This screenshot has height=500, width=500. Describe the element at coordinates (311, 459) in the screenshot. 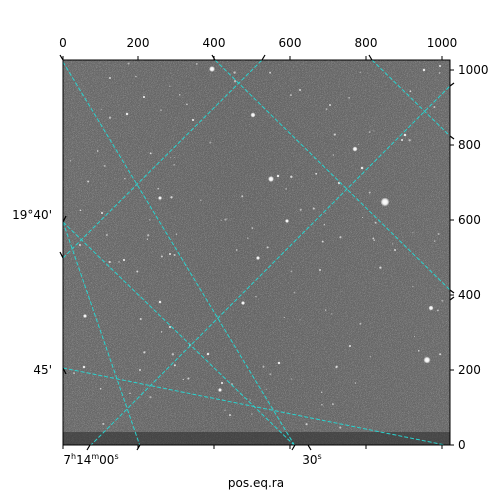

I see `tick-label: 30s` at that location.